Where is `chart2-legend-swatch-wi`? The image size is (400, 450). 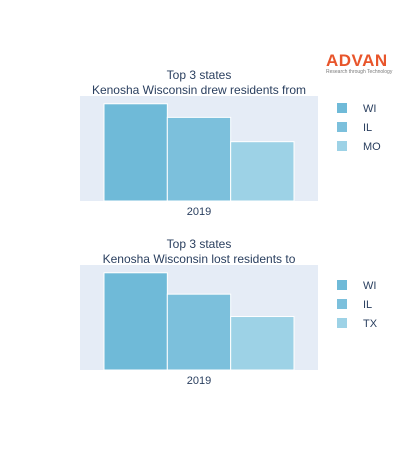 chart2-legend-swatch-wi is located at coordinates (342, 285).